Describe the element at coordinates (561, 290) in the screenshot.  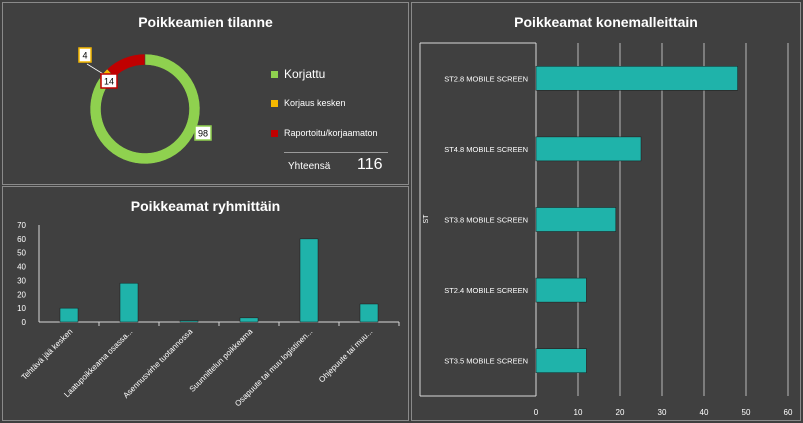
I see `bar-st2-4-mobile-screen` at that location.